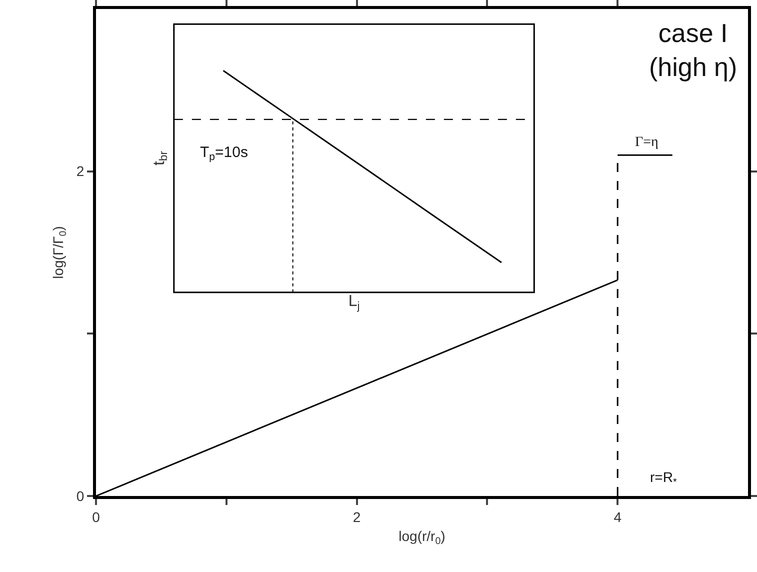 This screenshot has height=572, width=757. What do you see at coordinates (422, 538) in the screenshot?
I see `x-axis-title: log(r/r$_{0}$)` at bounding box center [422, 538].